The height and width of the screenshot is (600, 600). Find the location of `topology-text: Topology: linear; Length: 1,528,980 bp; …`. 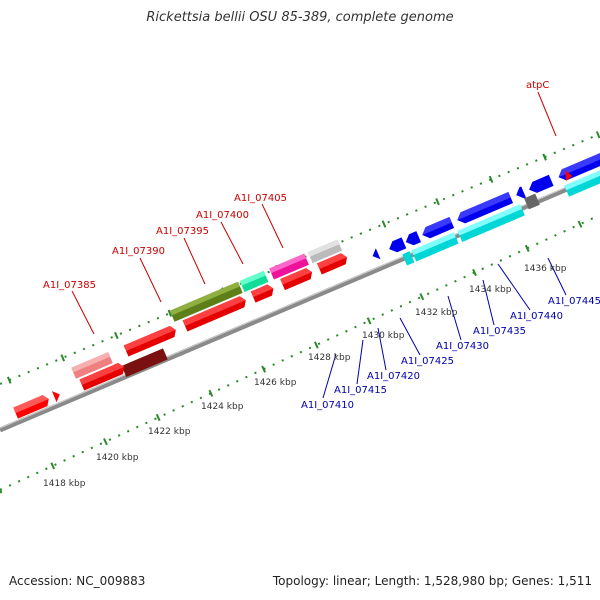

topology-text: Topology: linear; Length: 1,528,980 bp; … is located at coordinates (432, 581).